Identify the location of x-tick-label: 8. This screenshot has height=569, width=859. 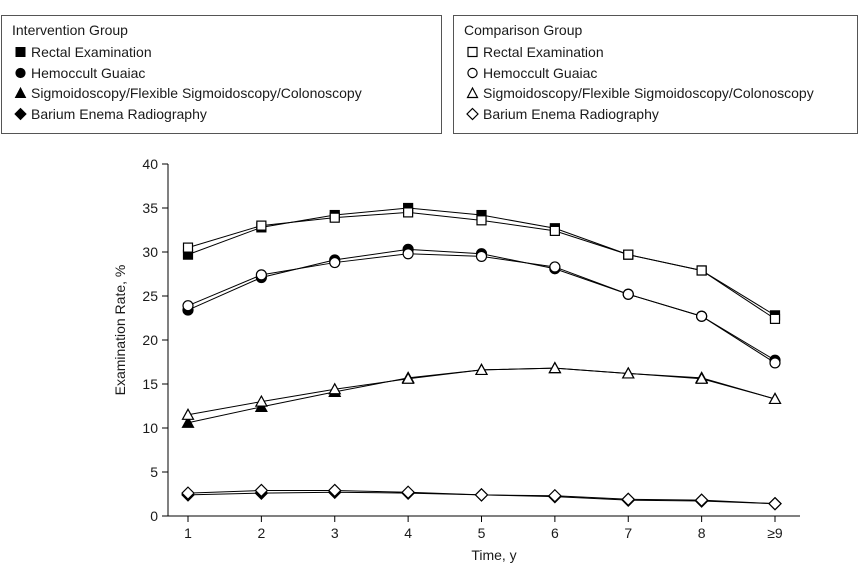
(702, 533).